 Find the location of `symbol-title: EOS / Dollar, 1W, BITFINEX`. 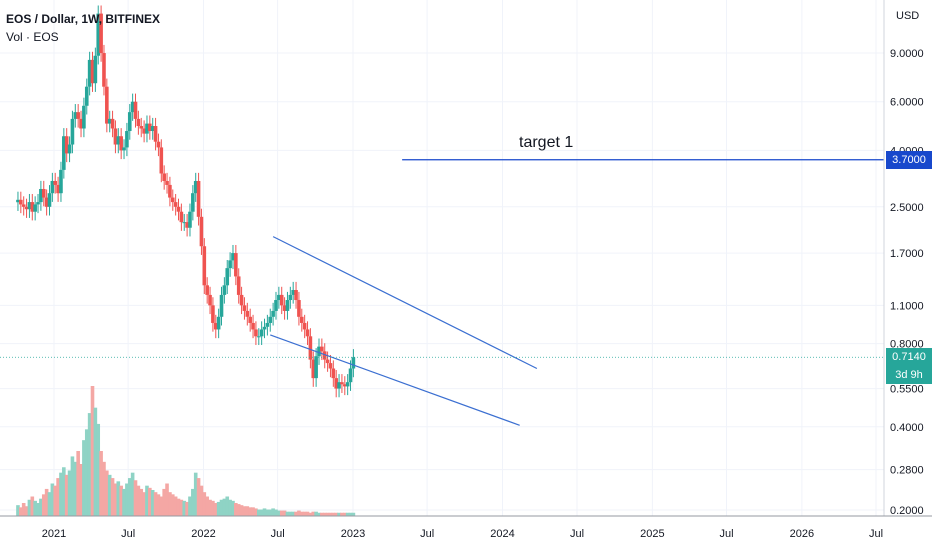

symbol-title: EOS / Dollar, 1W, BITFINEX is located at coordinates (83, 19).